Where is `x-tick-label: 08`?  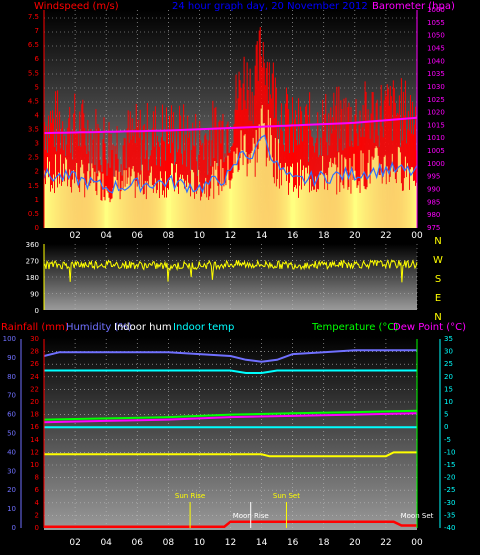
x-tick-label: 08 is located at coordinates (169, 543).